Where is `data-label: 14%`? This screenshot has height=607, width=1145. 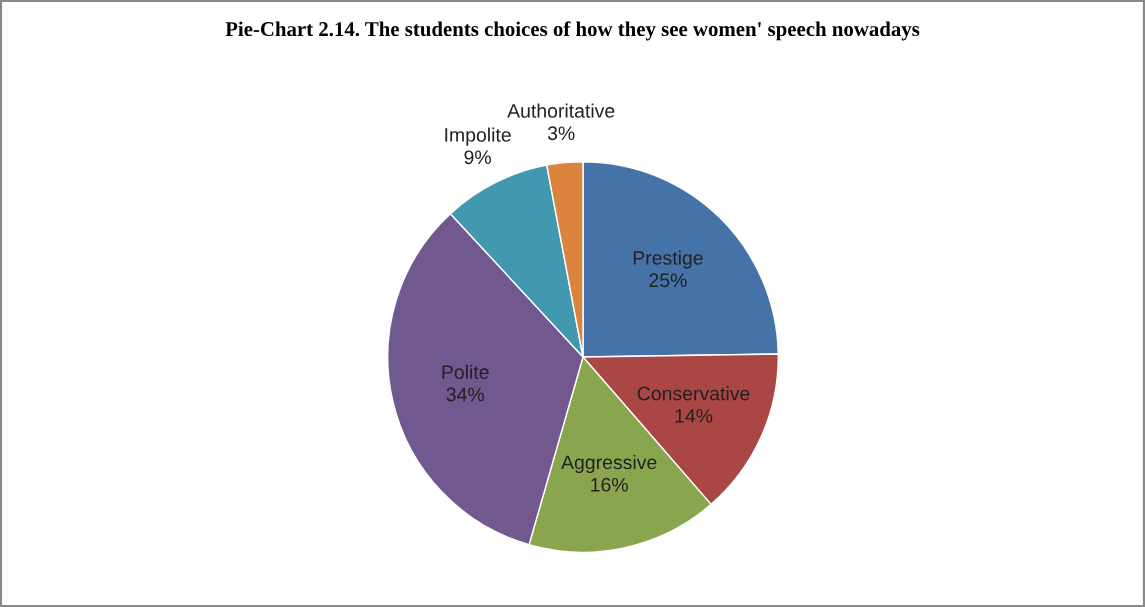
data-label: 14% is located at coordinates (694, 416).